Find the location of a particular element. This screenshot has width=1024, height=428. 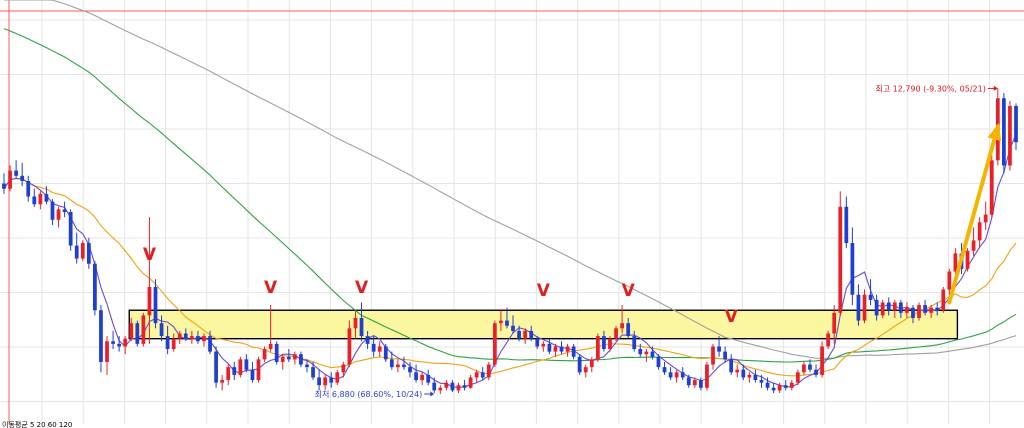

trend-arrow-shaft is located at coordinates (973, 214).